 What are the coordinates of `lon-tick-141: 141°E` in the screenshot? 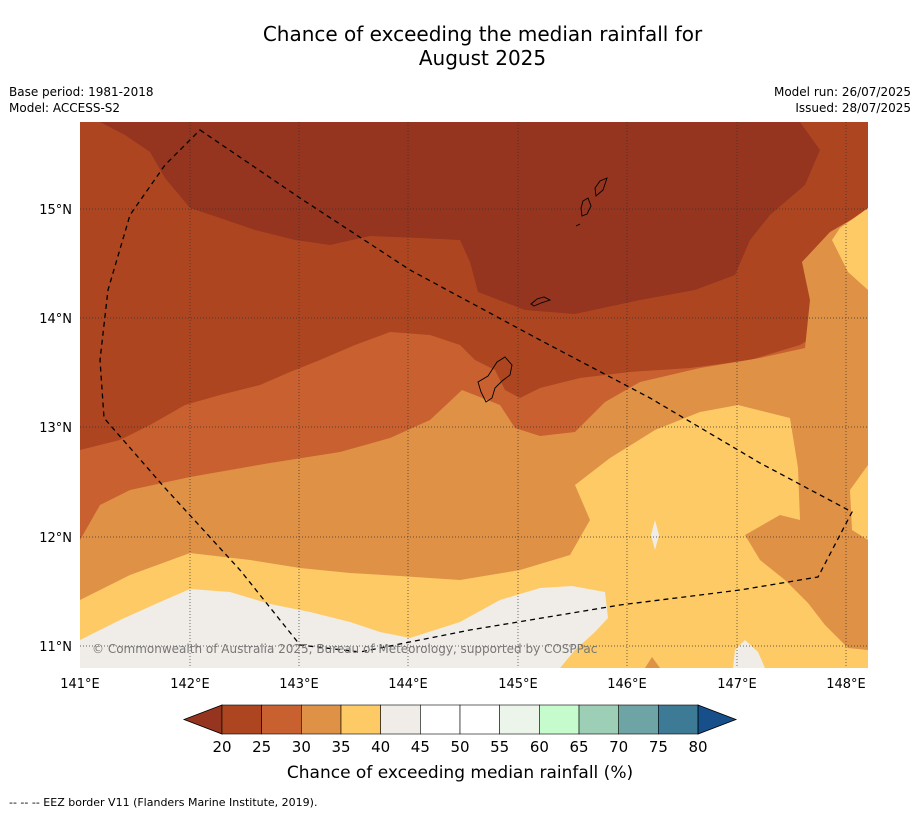 It's located at (80, 684).